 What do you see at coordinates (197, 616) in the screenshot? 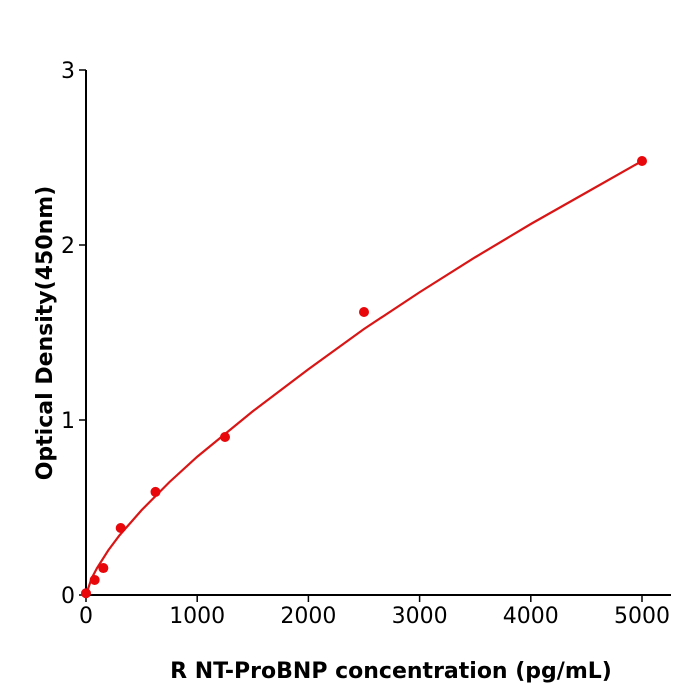
I see `x-tick-label: 1000` at bounding box center [197, 616].